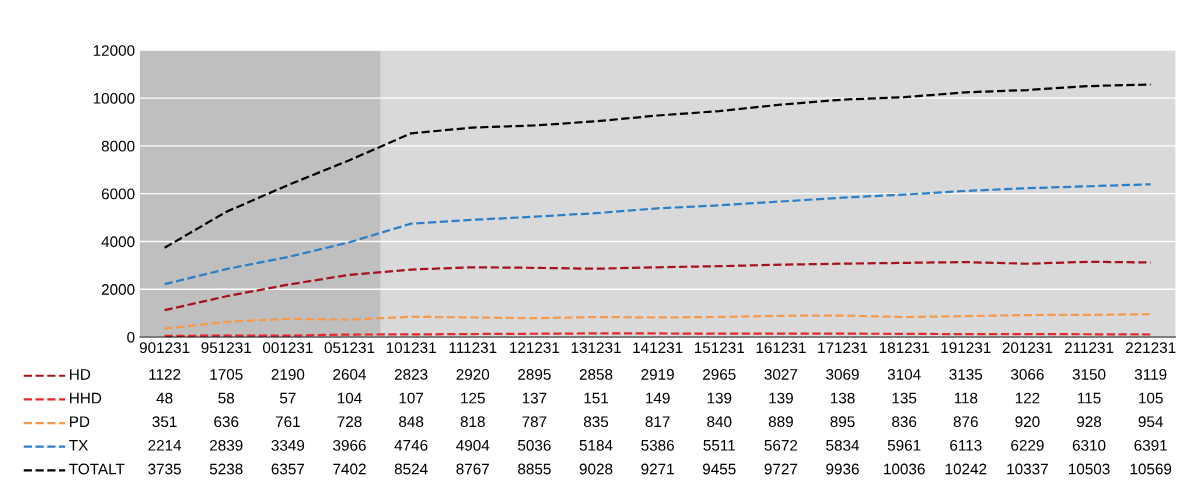  What do you see at coordinates (164, 422) in the screenshot?
I see `data-label: 351` at bounding box center [164, 422].